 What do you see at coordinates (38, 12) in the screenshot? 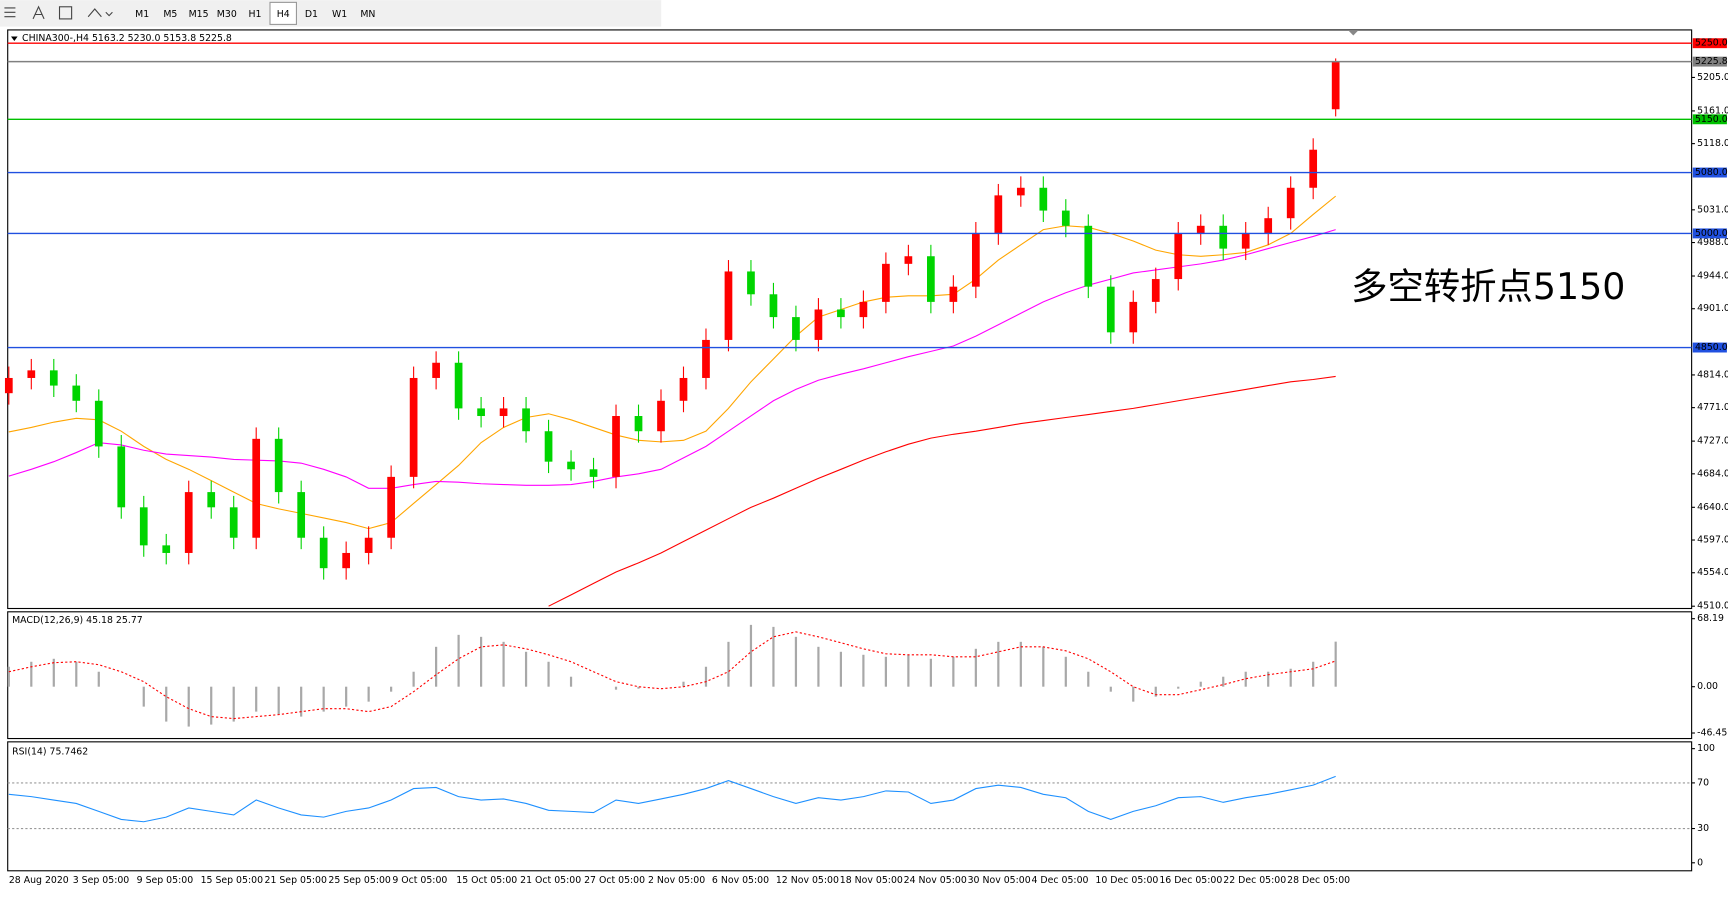
I see `text-icon` at bounding box center [38, 12].